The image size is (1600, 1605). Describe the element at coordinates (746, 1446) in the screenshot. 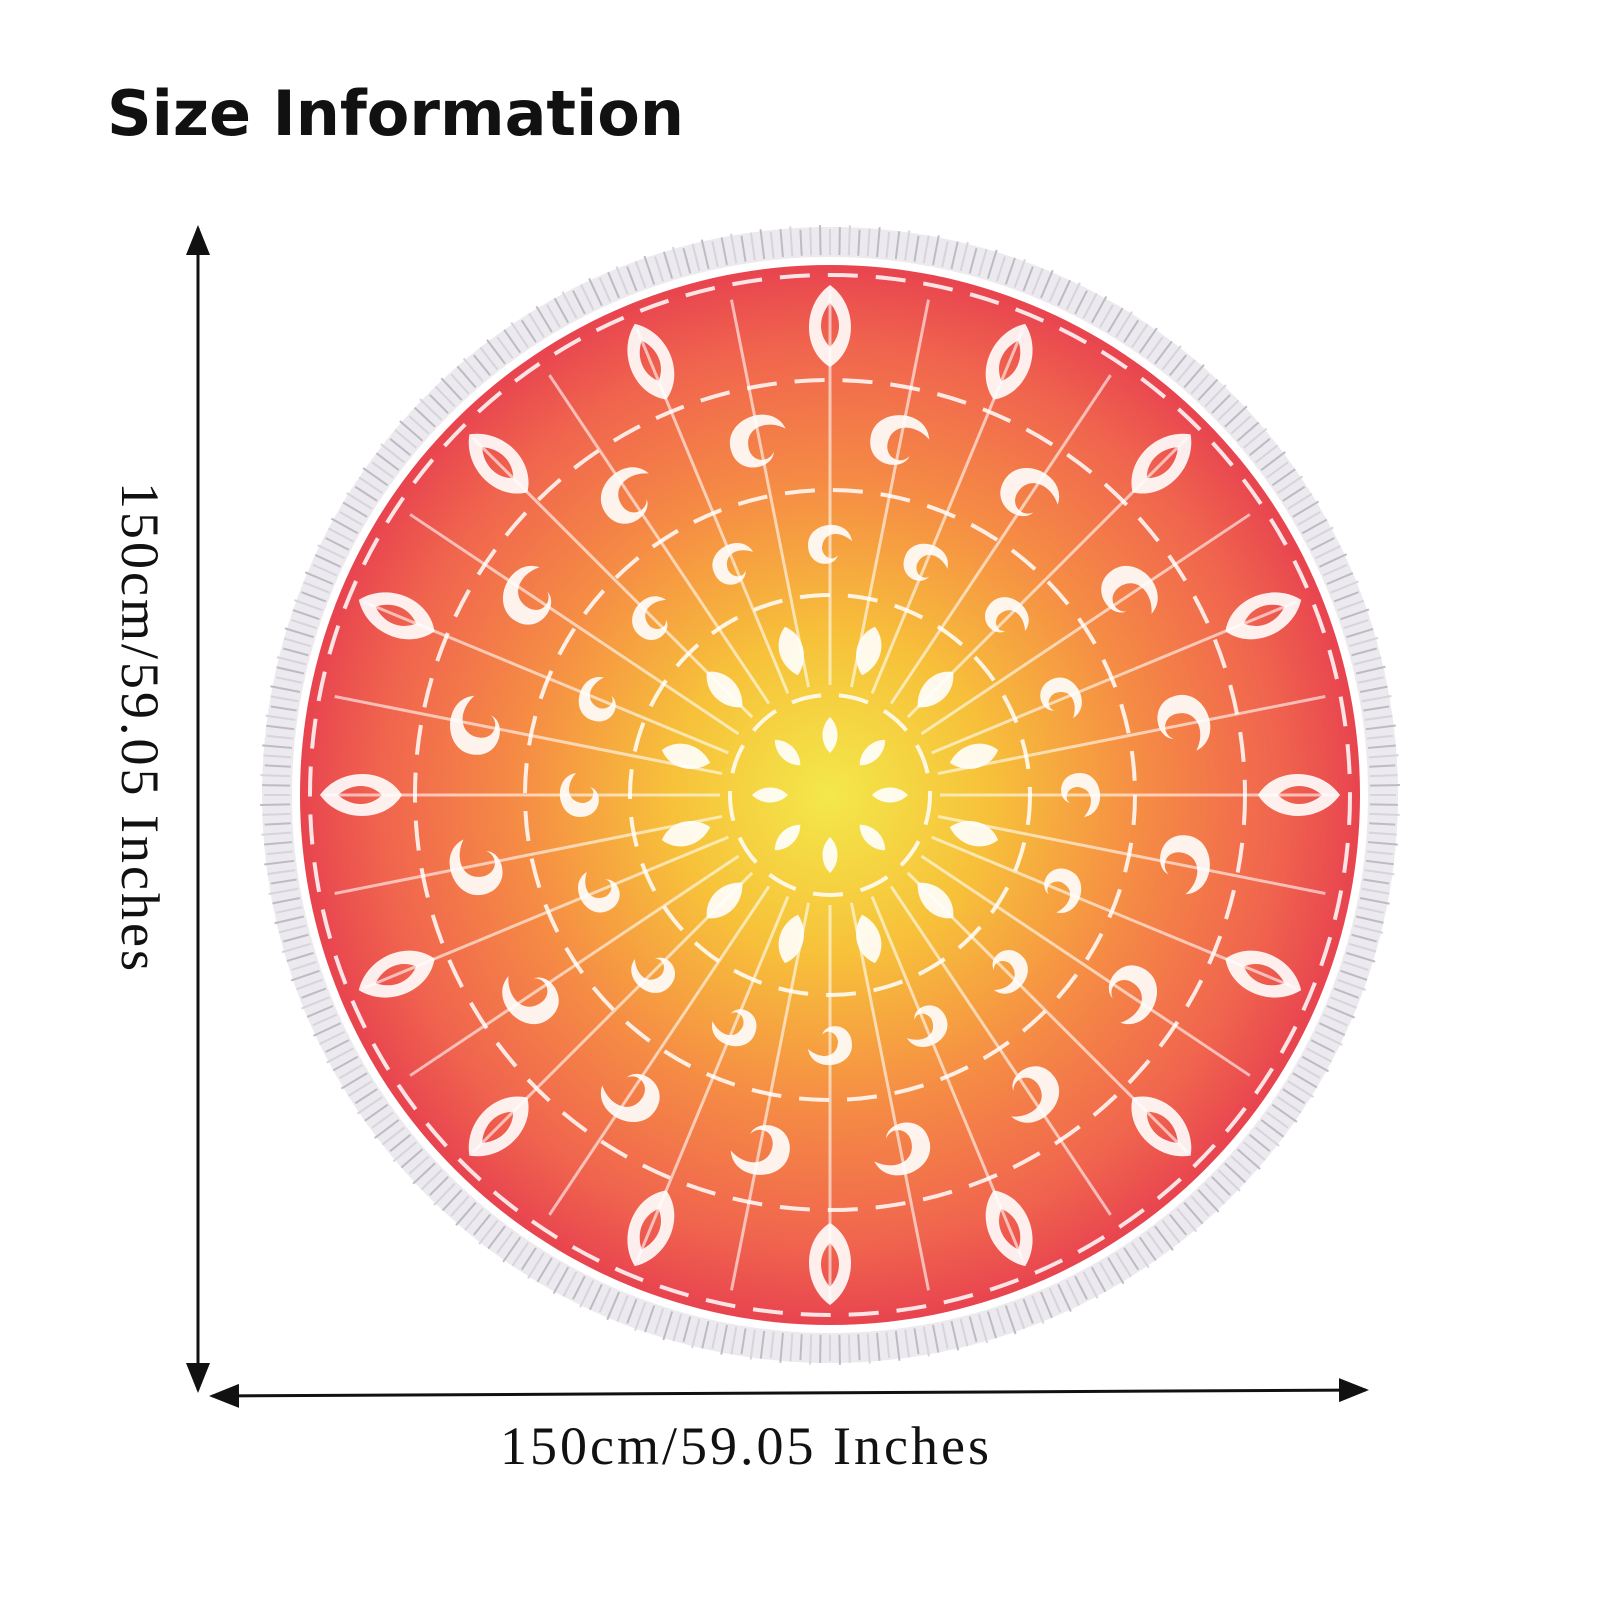

I see `width-label: 150cm/59.05 Inches` at that location.